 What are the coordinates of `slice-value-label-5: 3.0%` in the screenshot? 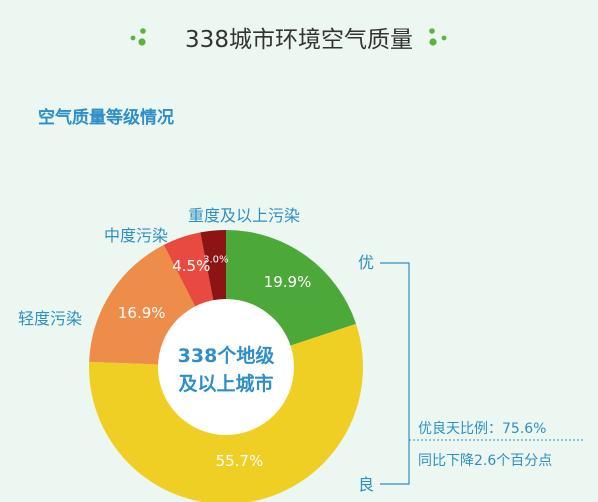 It's located at (215, 260).